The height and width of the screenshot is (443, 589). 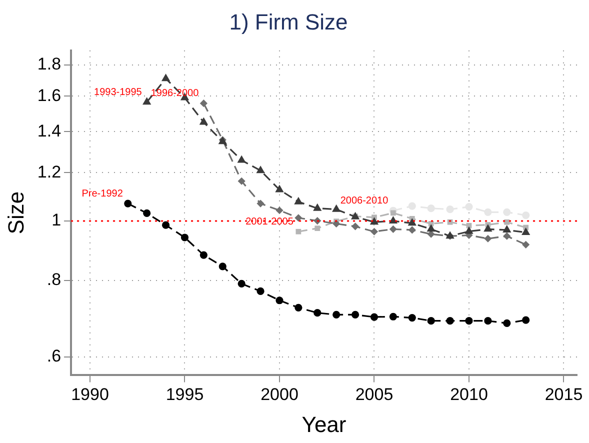 I want to click on y-tick-label: .6, so click(x=54, y=356).